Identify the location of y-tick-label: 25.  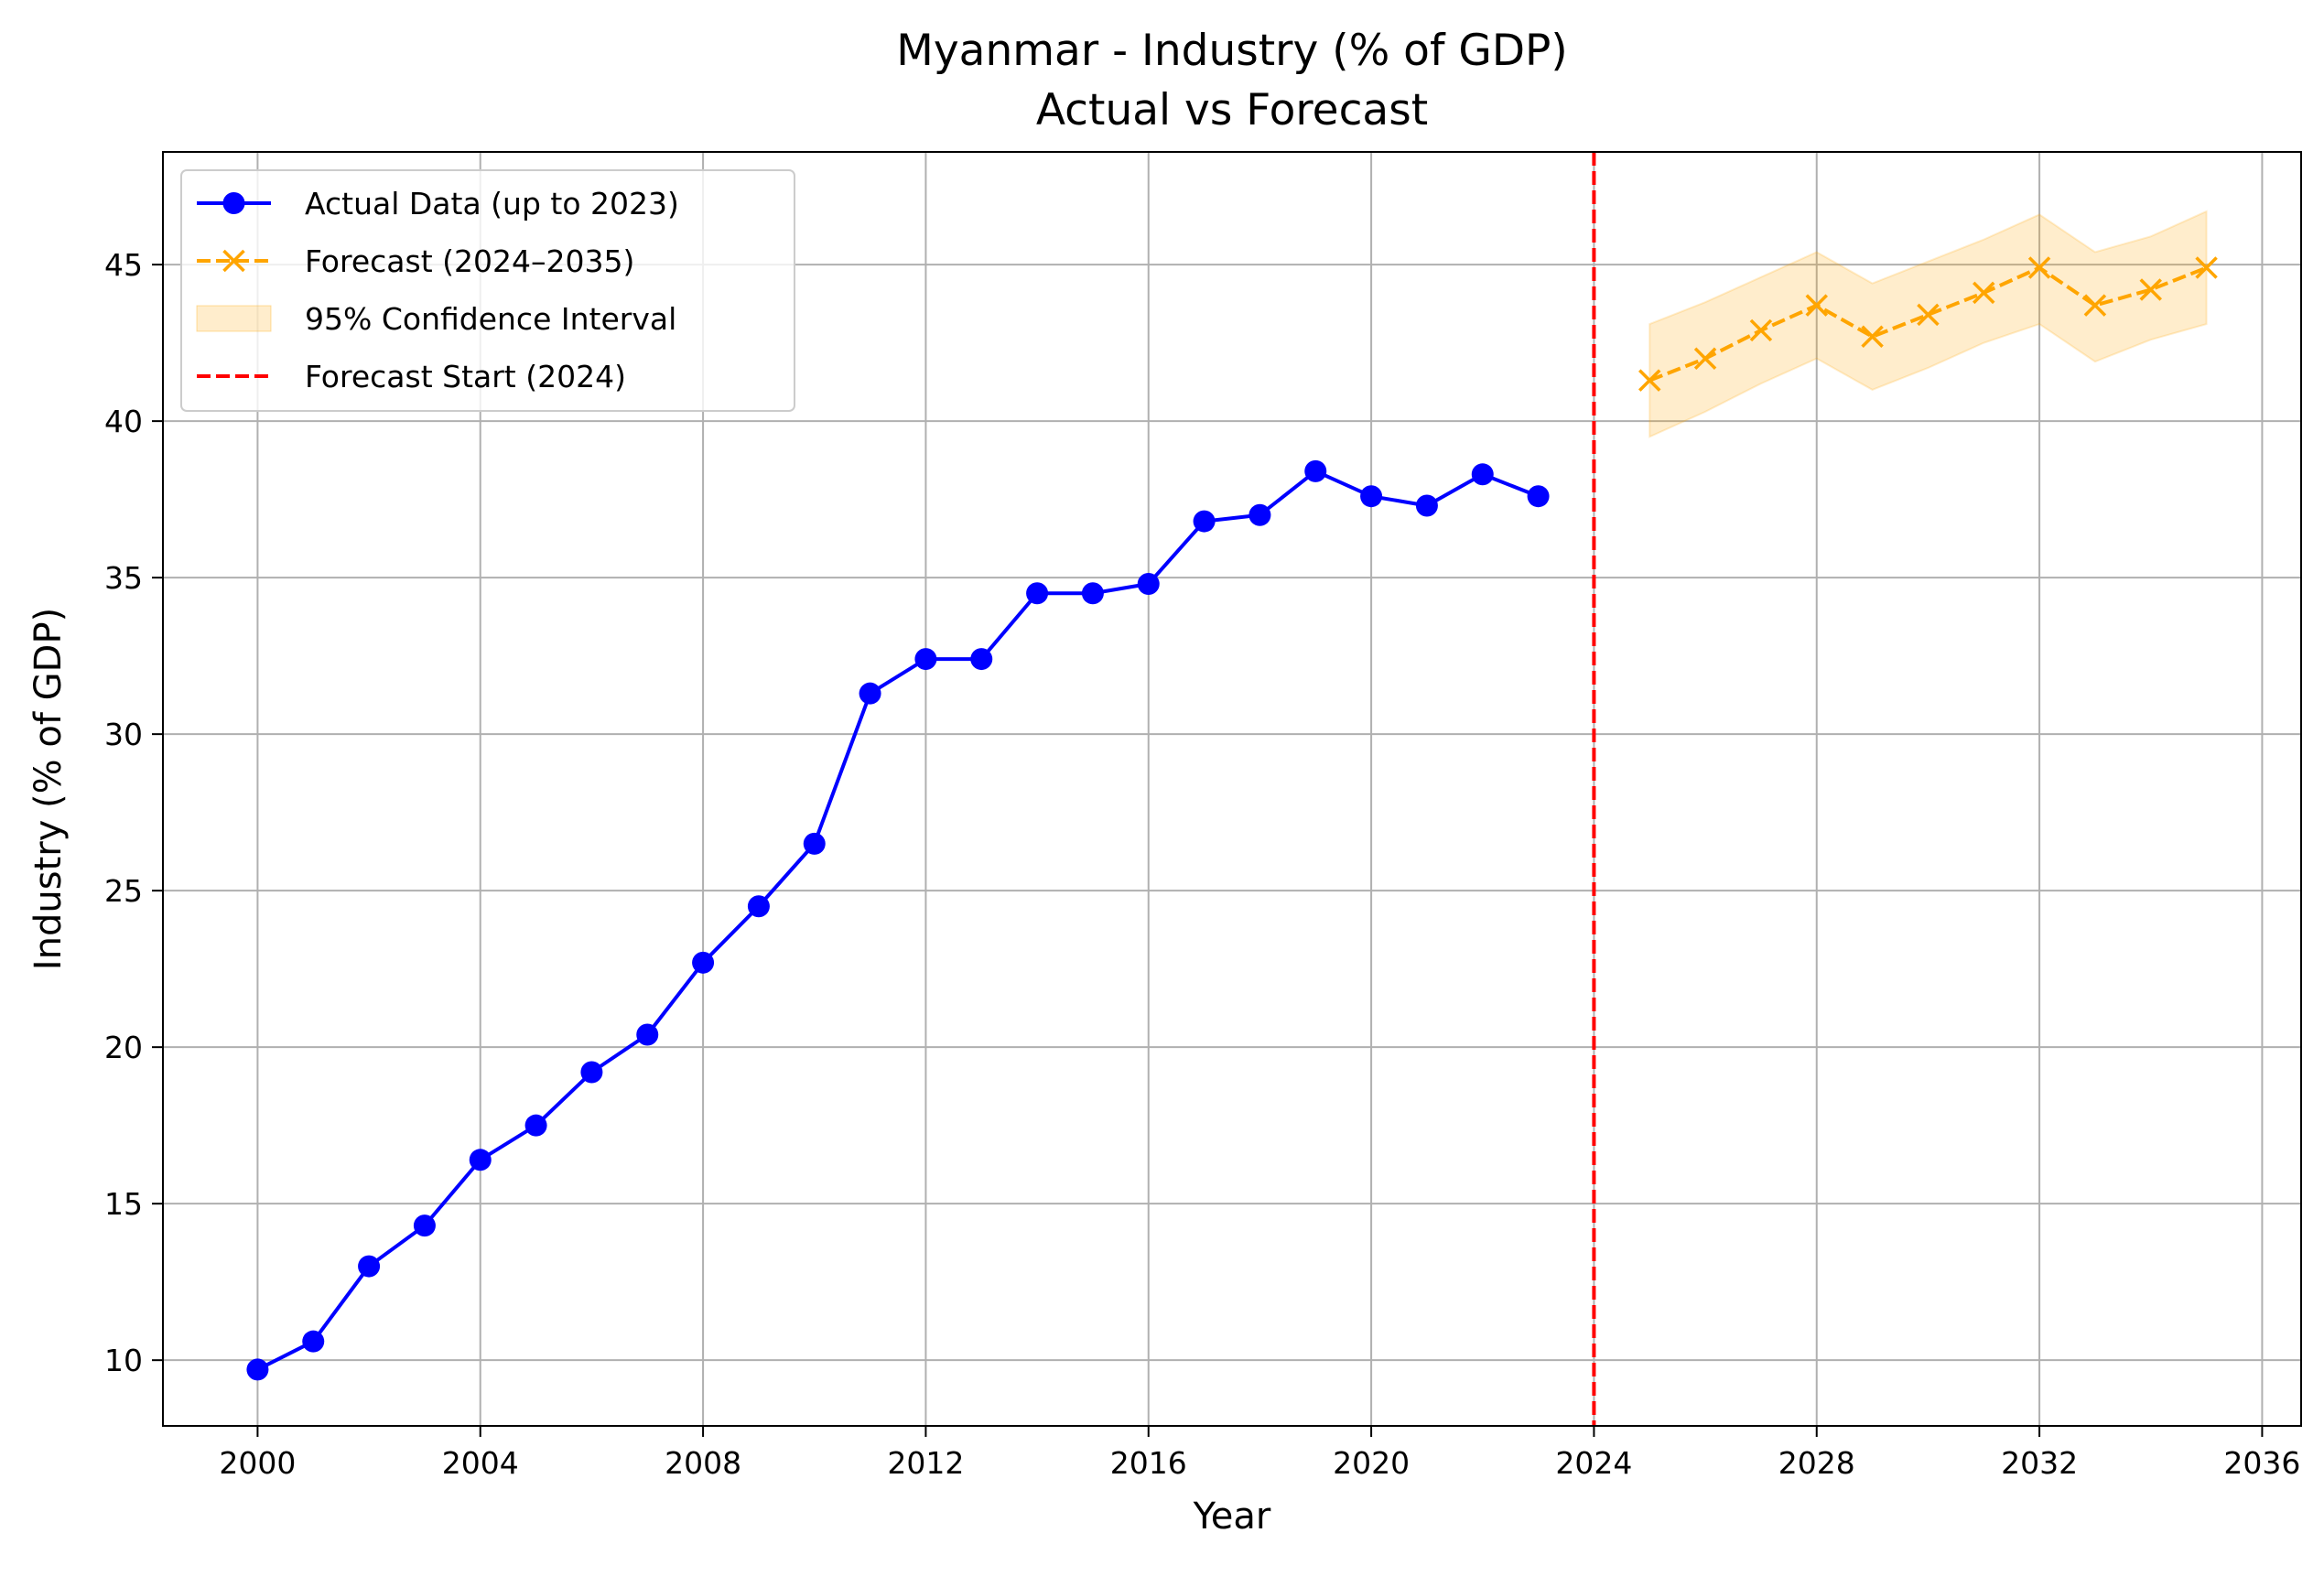
(123, 891).